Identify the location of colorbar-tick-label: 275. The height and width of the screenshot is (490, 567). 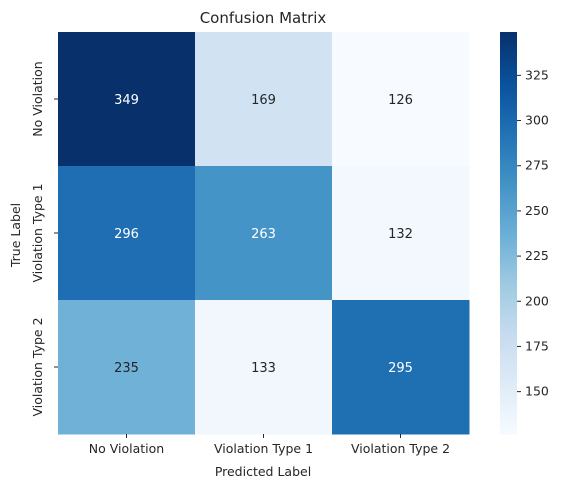
(537, 165).